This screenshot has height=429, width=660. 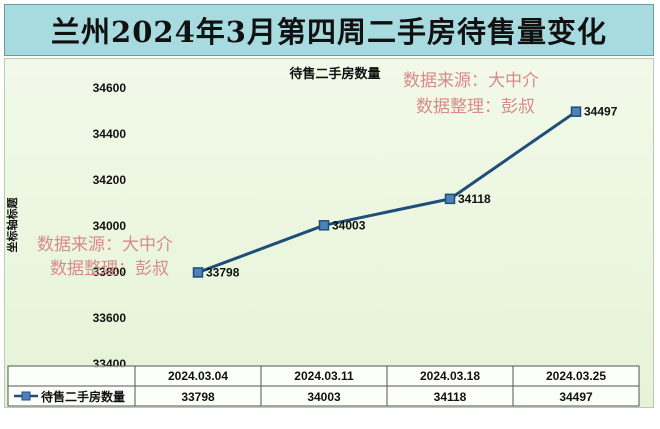 I want to click on y-tick-label: 34400, so click(x=110, y=134).